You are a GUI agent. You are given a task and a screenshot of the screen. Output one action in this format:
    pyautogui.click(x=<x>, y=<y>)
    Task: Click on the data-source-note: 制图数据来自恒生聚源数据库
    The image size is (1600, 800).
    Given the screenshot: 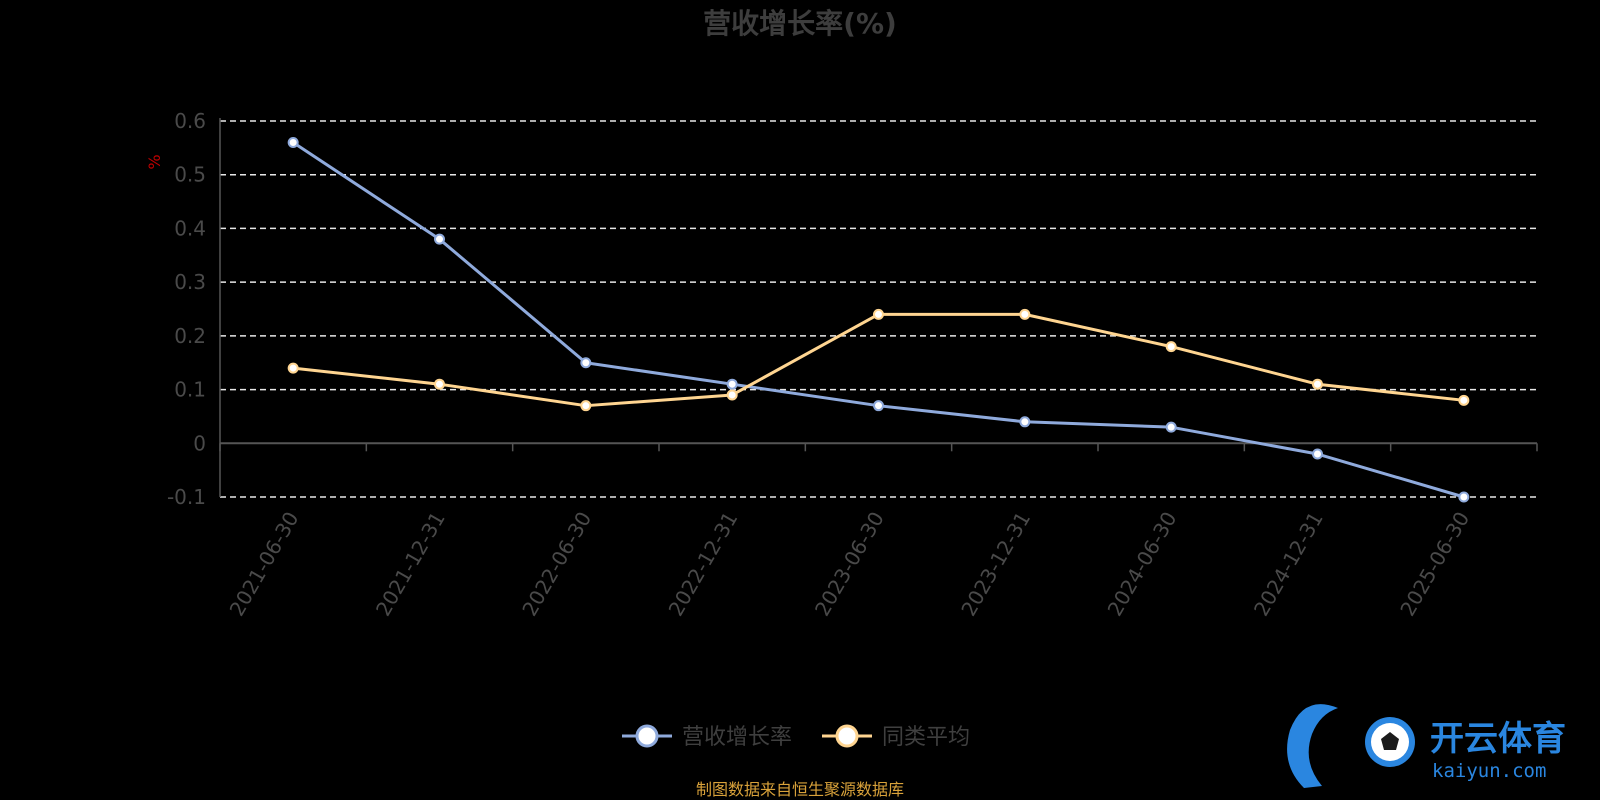 What is the action you would take?
    pyautogui.click(x=800, y=789)
    